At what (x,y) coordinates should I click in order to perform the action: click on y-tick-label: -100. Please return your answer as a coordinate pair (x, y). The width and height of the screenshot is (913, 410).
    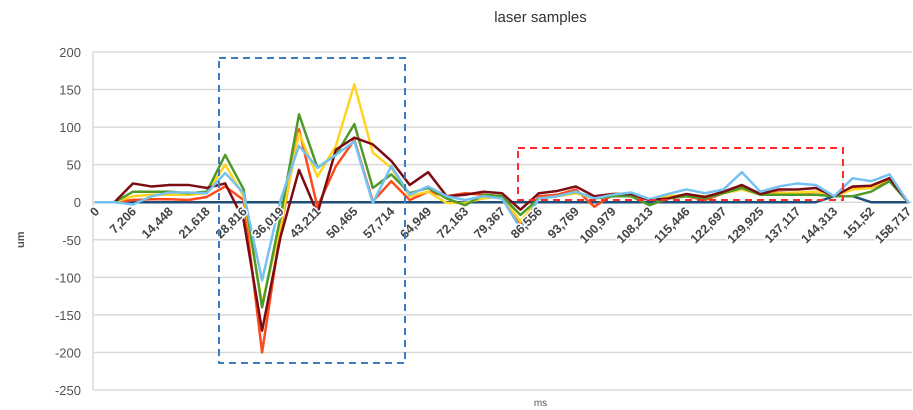
    Looking at the image, I should click on (67, 278).